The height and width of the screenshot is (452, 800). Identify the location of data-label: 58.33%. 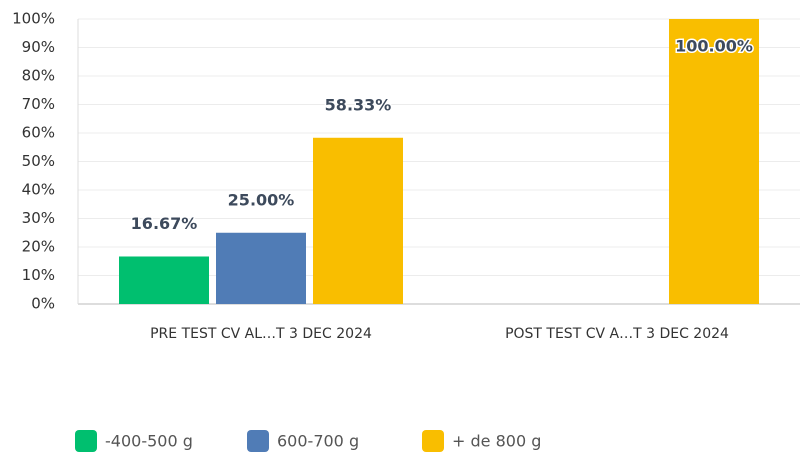
(358, 104).